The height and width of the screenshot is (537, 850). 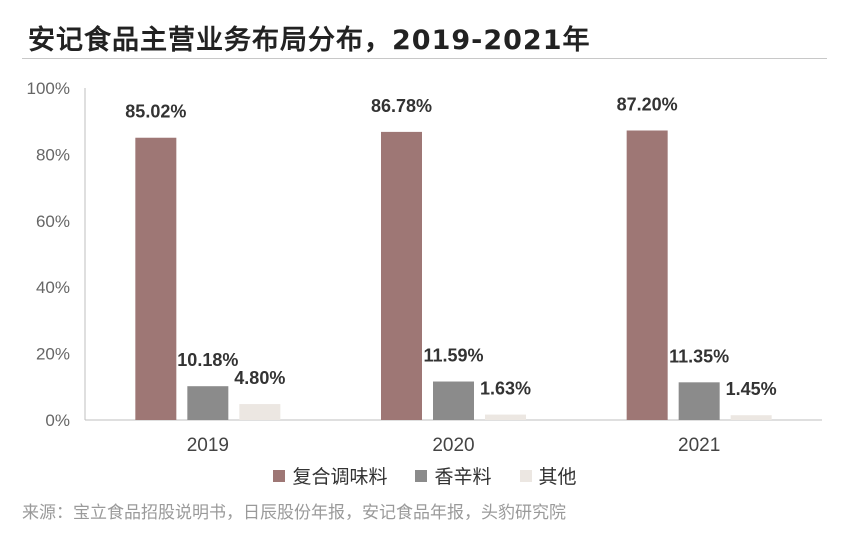 I want to click on y-tick-label: 100%, so click(x=48, y=88).